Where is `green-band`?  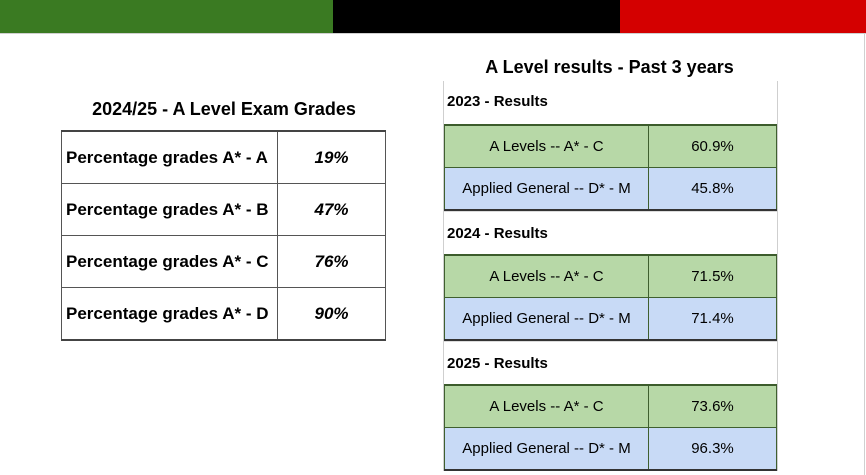
green-band is located at coordinates (166, 16).